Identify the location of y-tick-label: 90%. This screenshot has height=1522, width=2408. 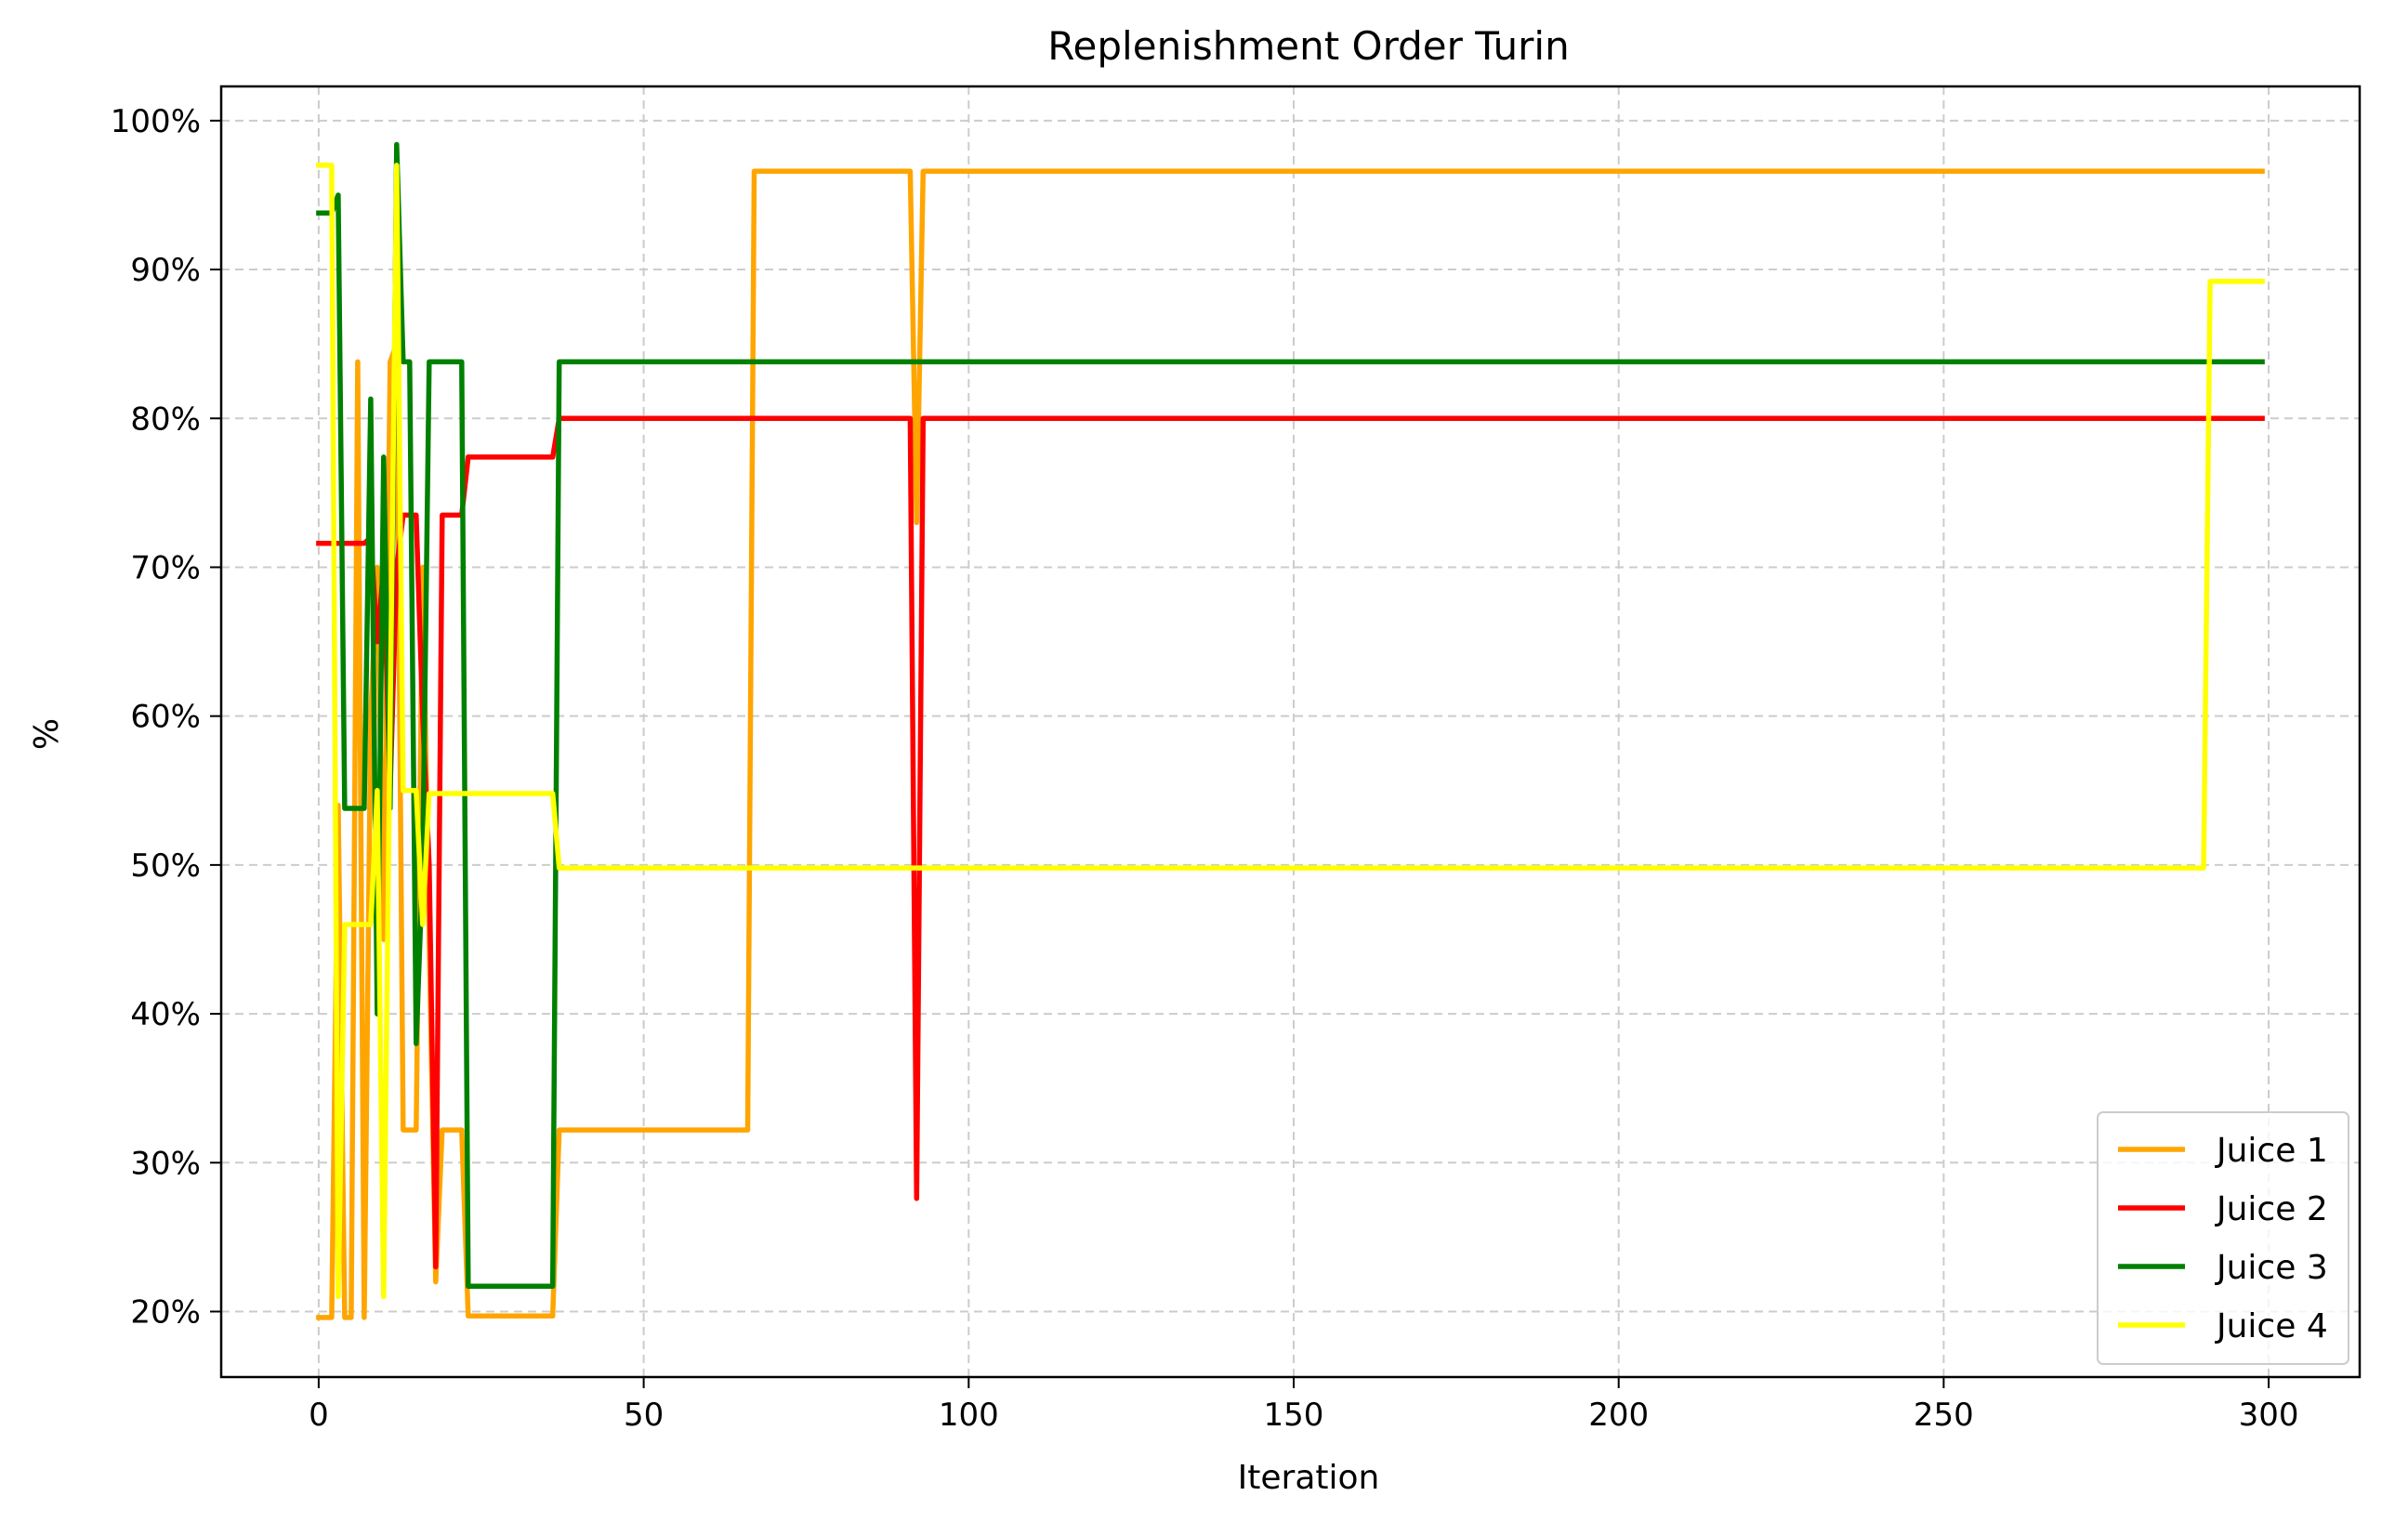
(165, 271).